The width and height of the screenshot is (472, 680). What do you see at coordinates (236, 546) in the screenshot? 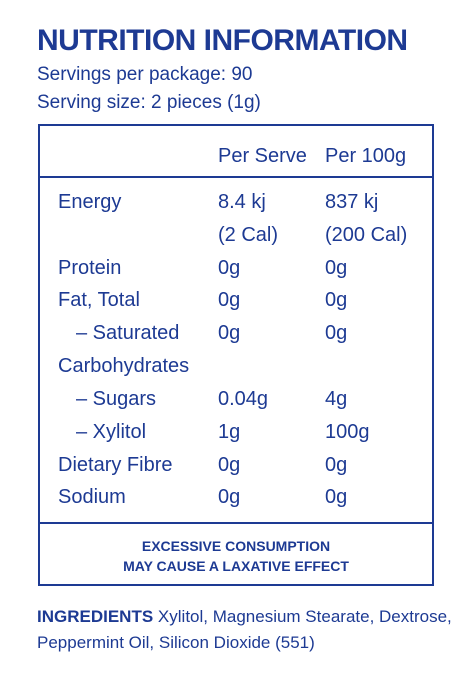
I see `warning-line-1: EXCESSIVE CONSUMPTION` at bounding box center [236, 546].